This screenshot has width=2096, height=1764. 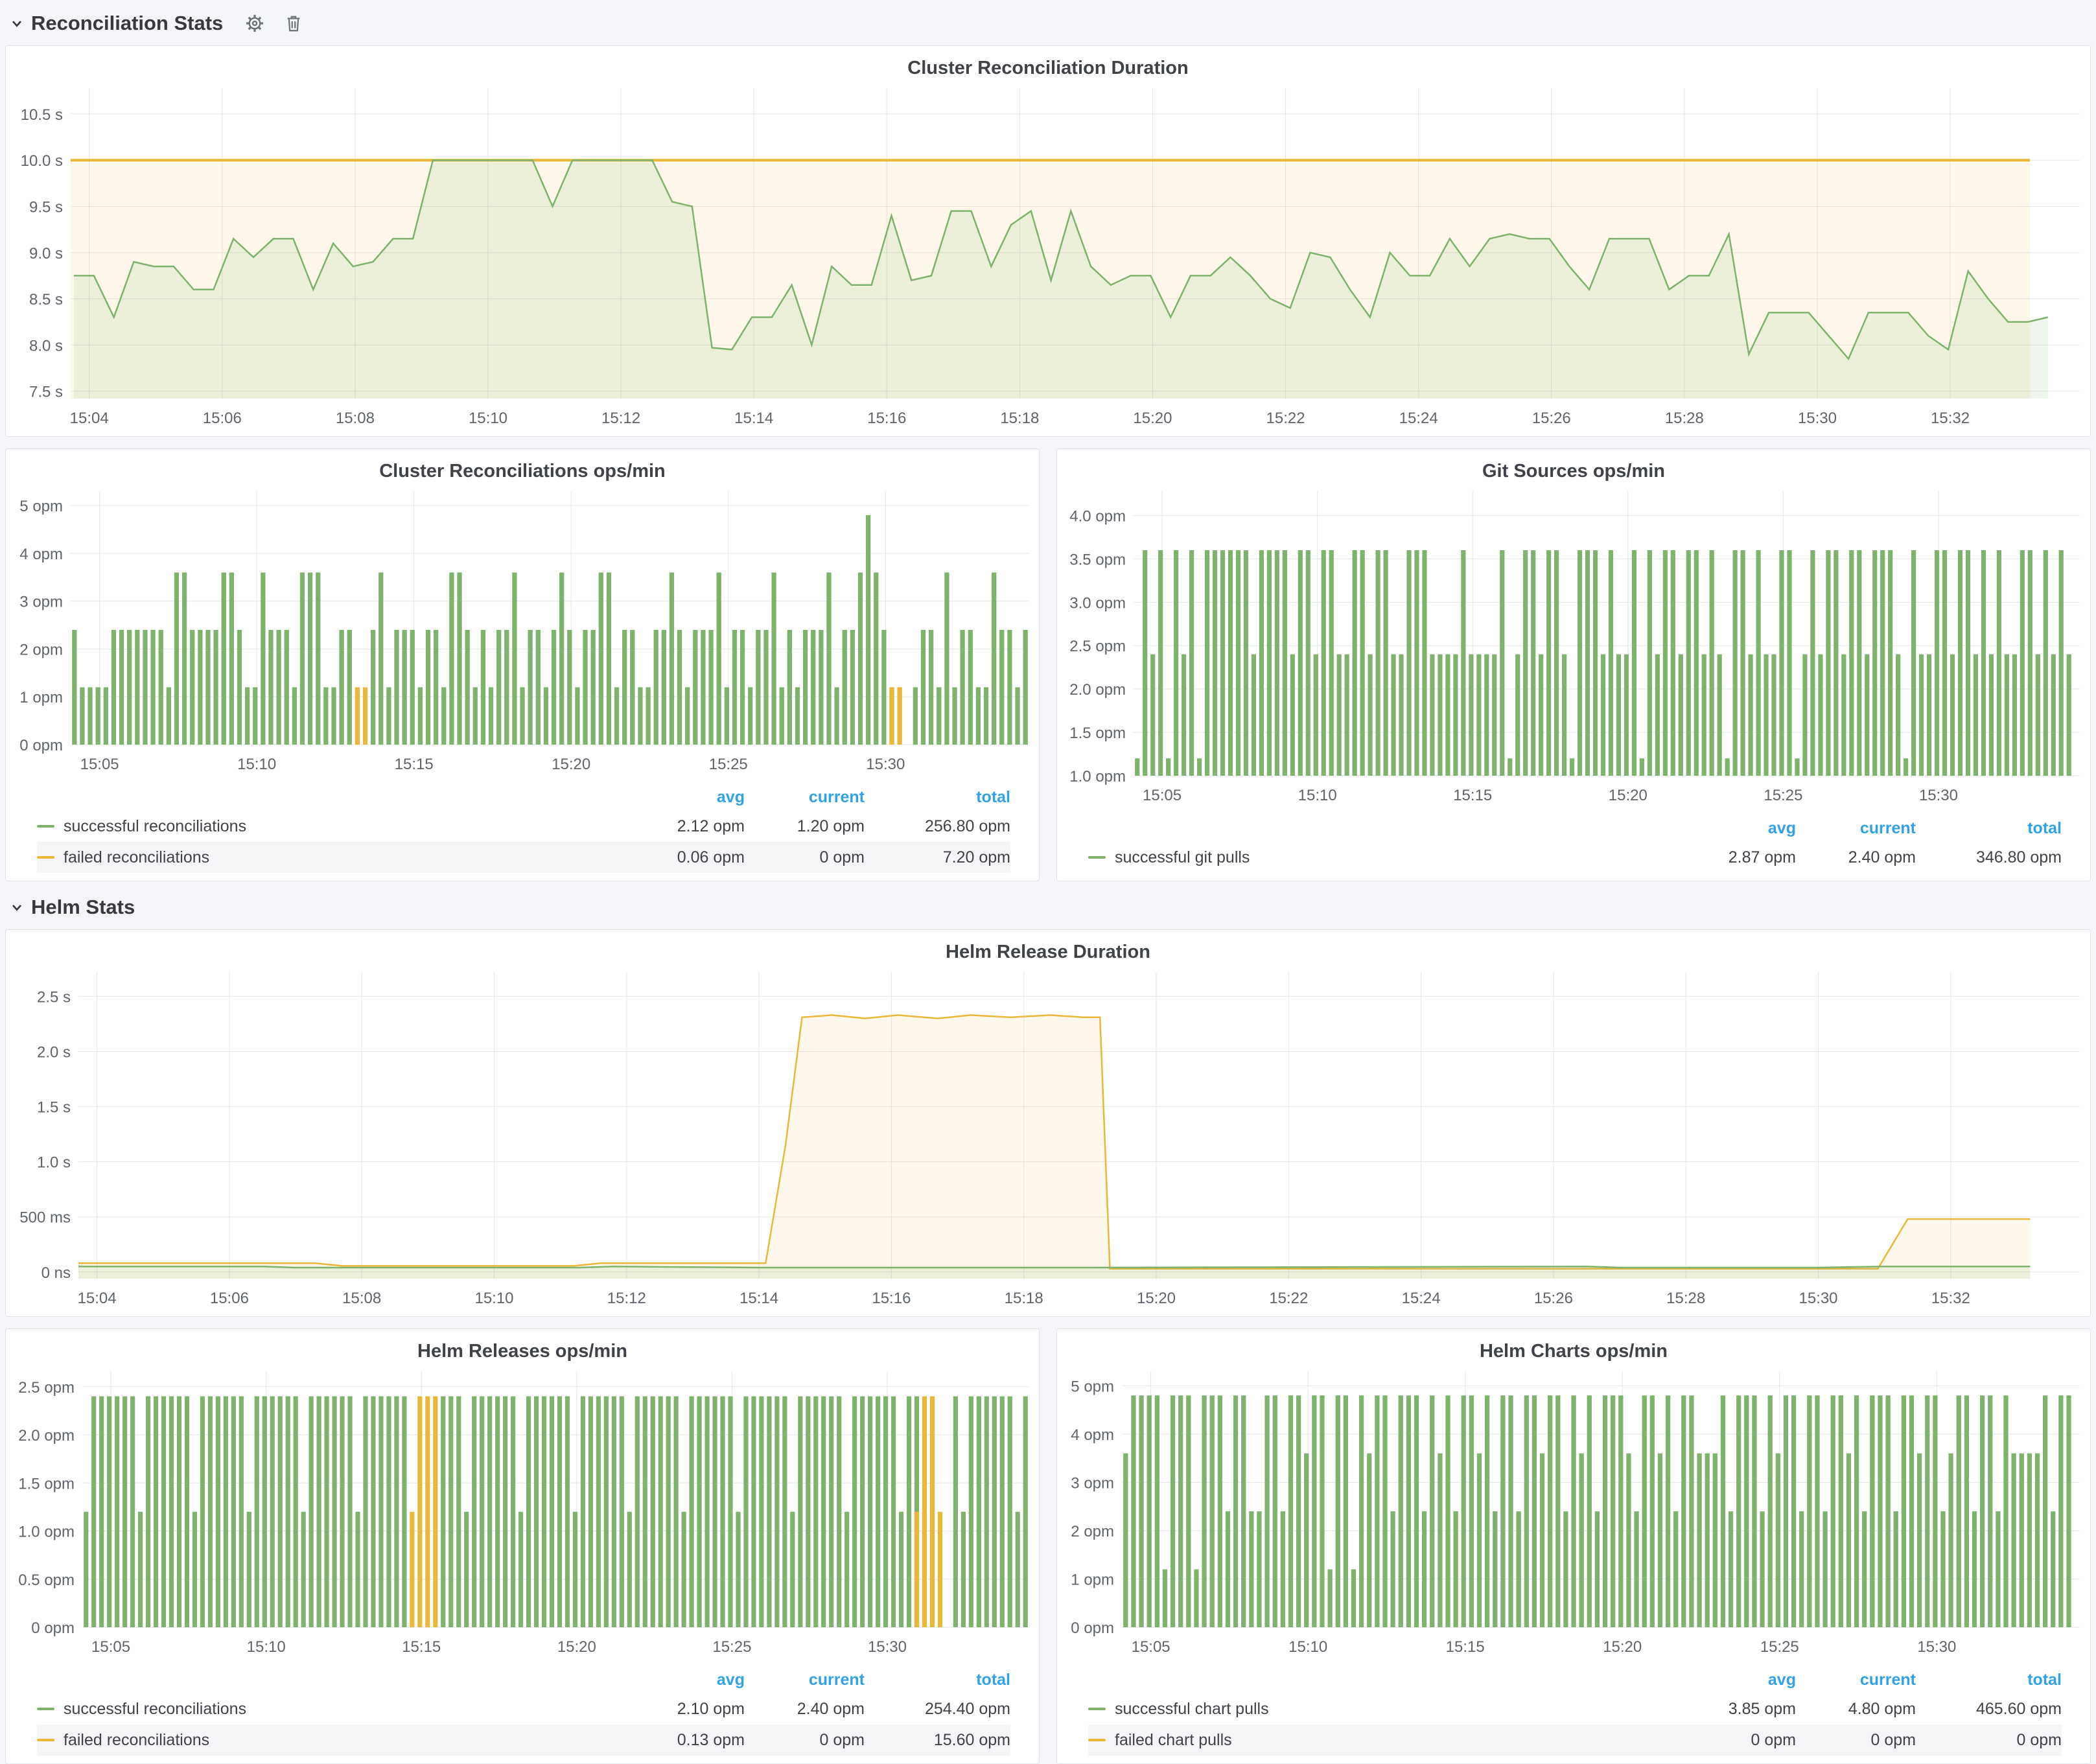 I want to click on legend-total-value: 346.80 opm, so click(x=2018, y=857).